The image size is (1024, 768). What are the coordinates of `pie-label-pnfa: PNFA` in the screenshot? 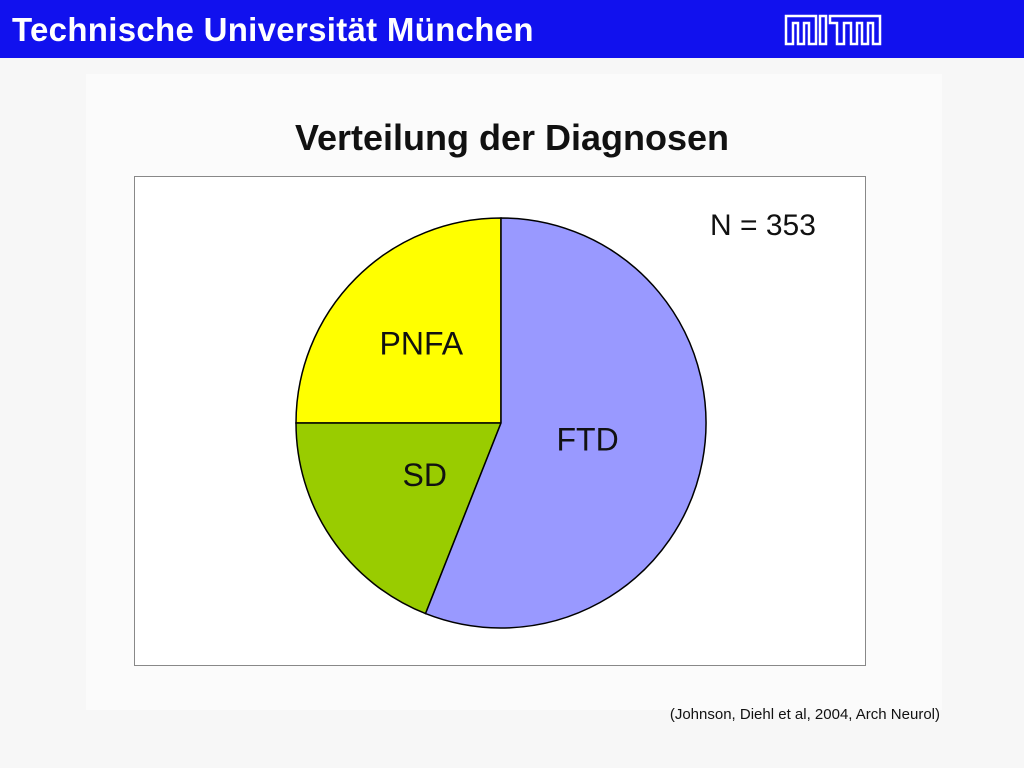 It's located at (422, 343).